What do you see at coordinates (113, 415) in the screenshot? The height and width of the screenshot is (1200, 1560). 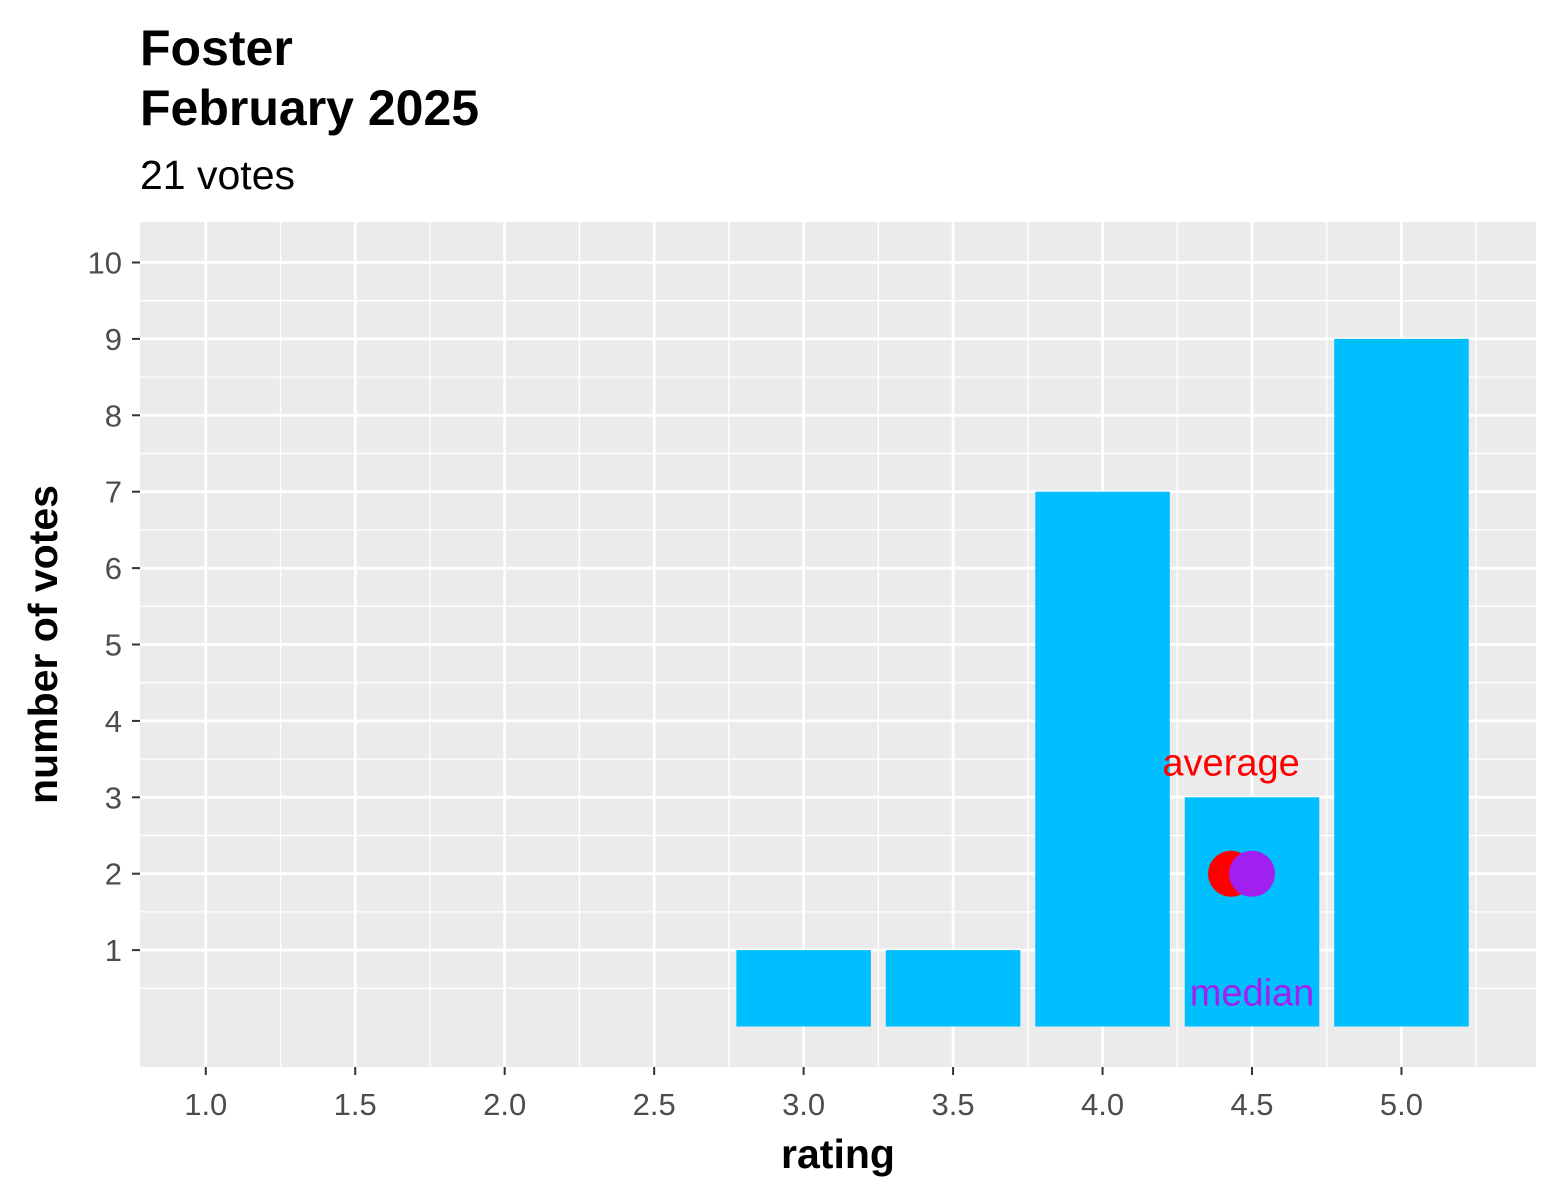 I see `y-tick-label: 8` at bounding box center [113, 415].